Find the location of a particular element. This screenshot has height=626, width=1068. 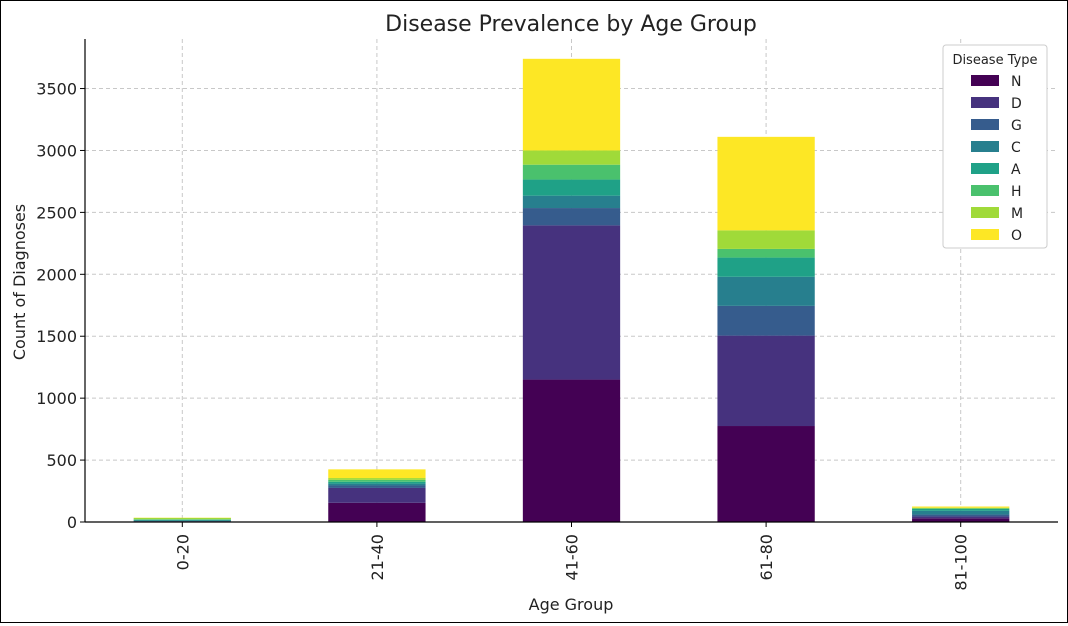

x-tick-label: 41-60 is located at coordinates (572, 557).